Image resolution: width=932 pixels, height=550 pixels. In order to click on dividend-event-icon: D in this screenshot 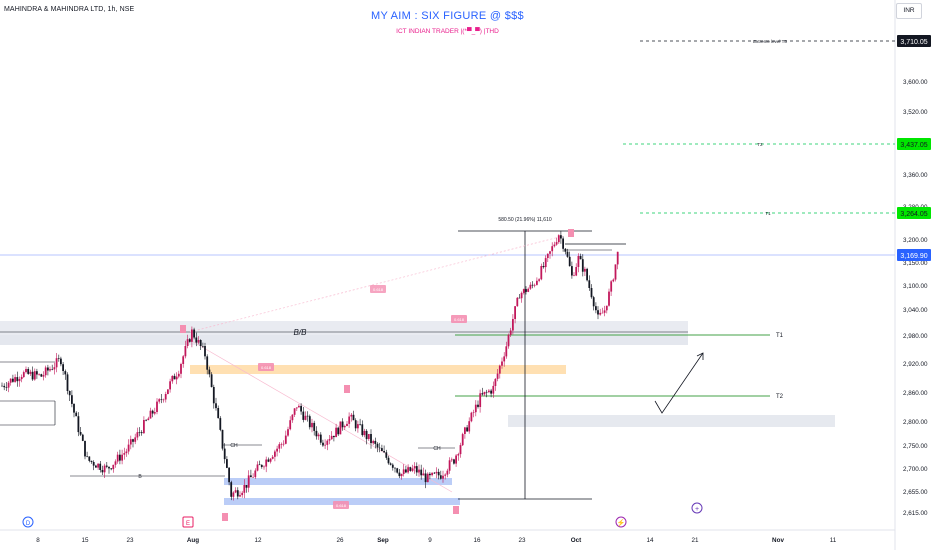, I will do `click(28, 522)`.